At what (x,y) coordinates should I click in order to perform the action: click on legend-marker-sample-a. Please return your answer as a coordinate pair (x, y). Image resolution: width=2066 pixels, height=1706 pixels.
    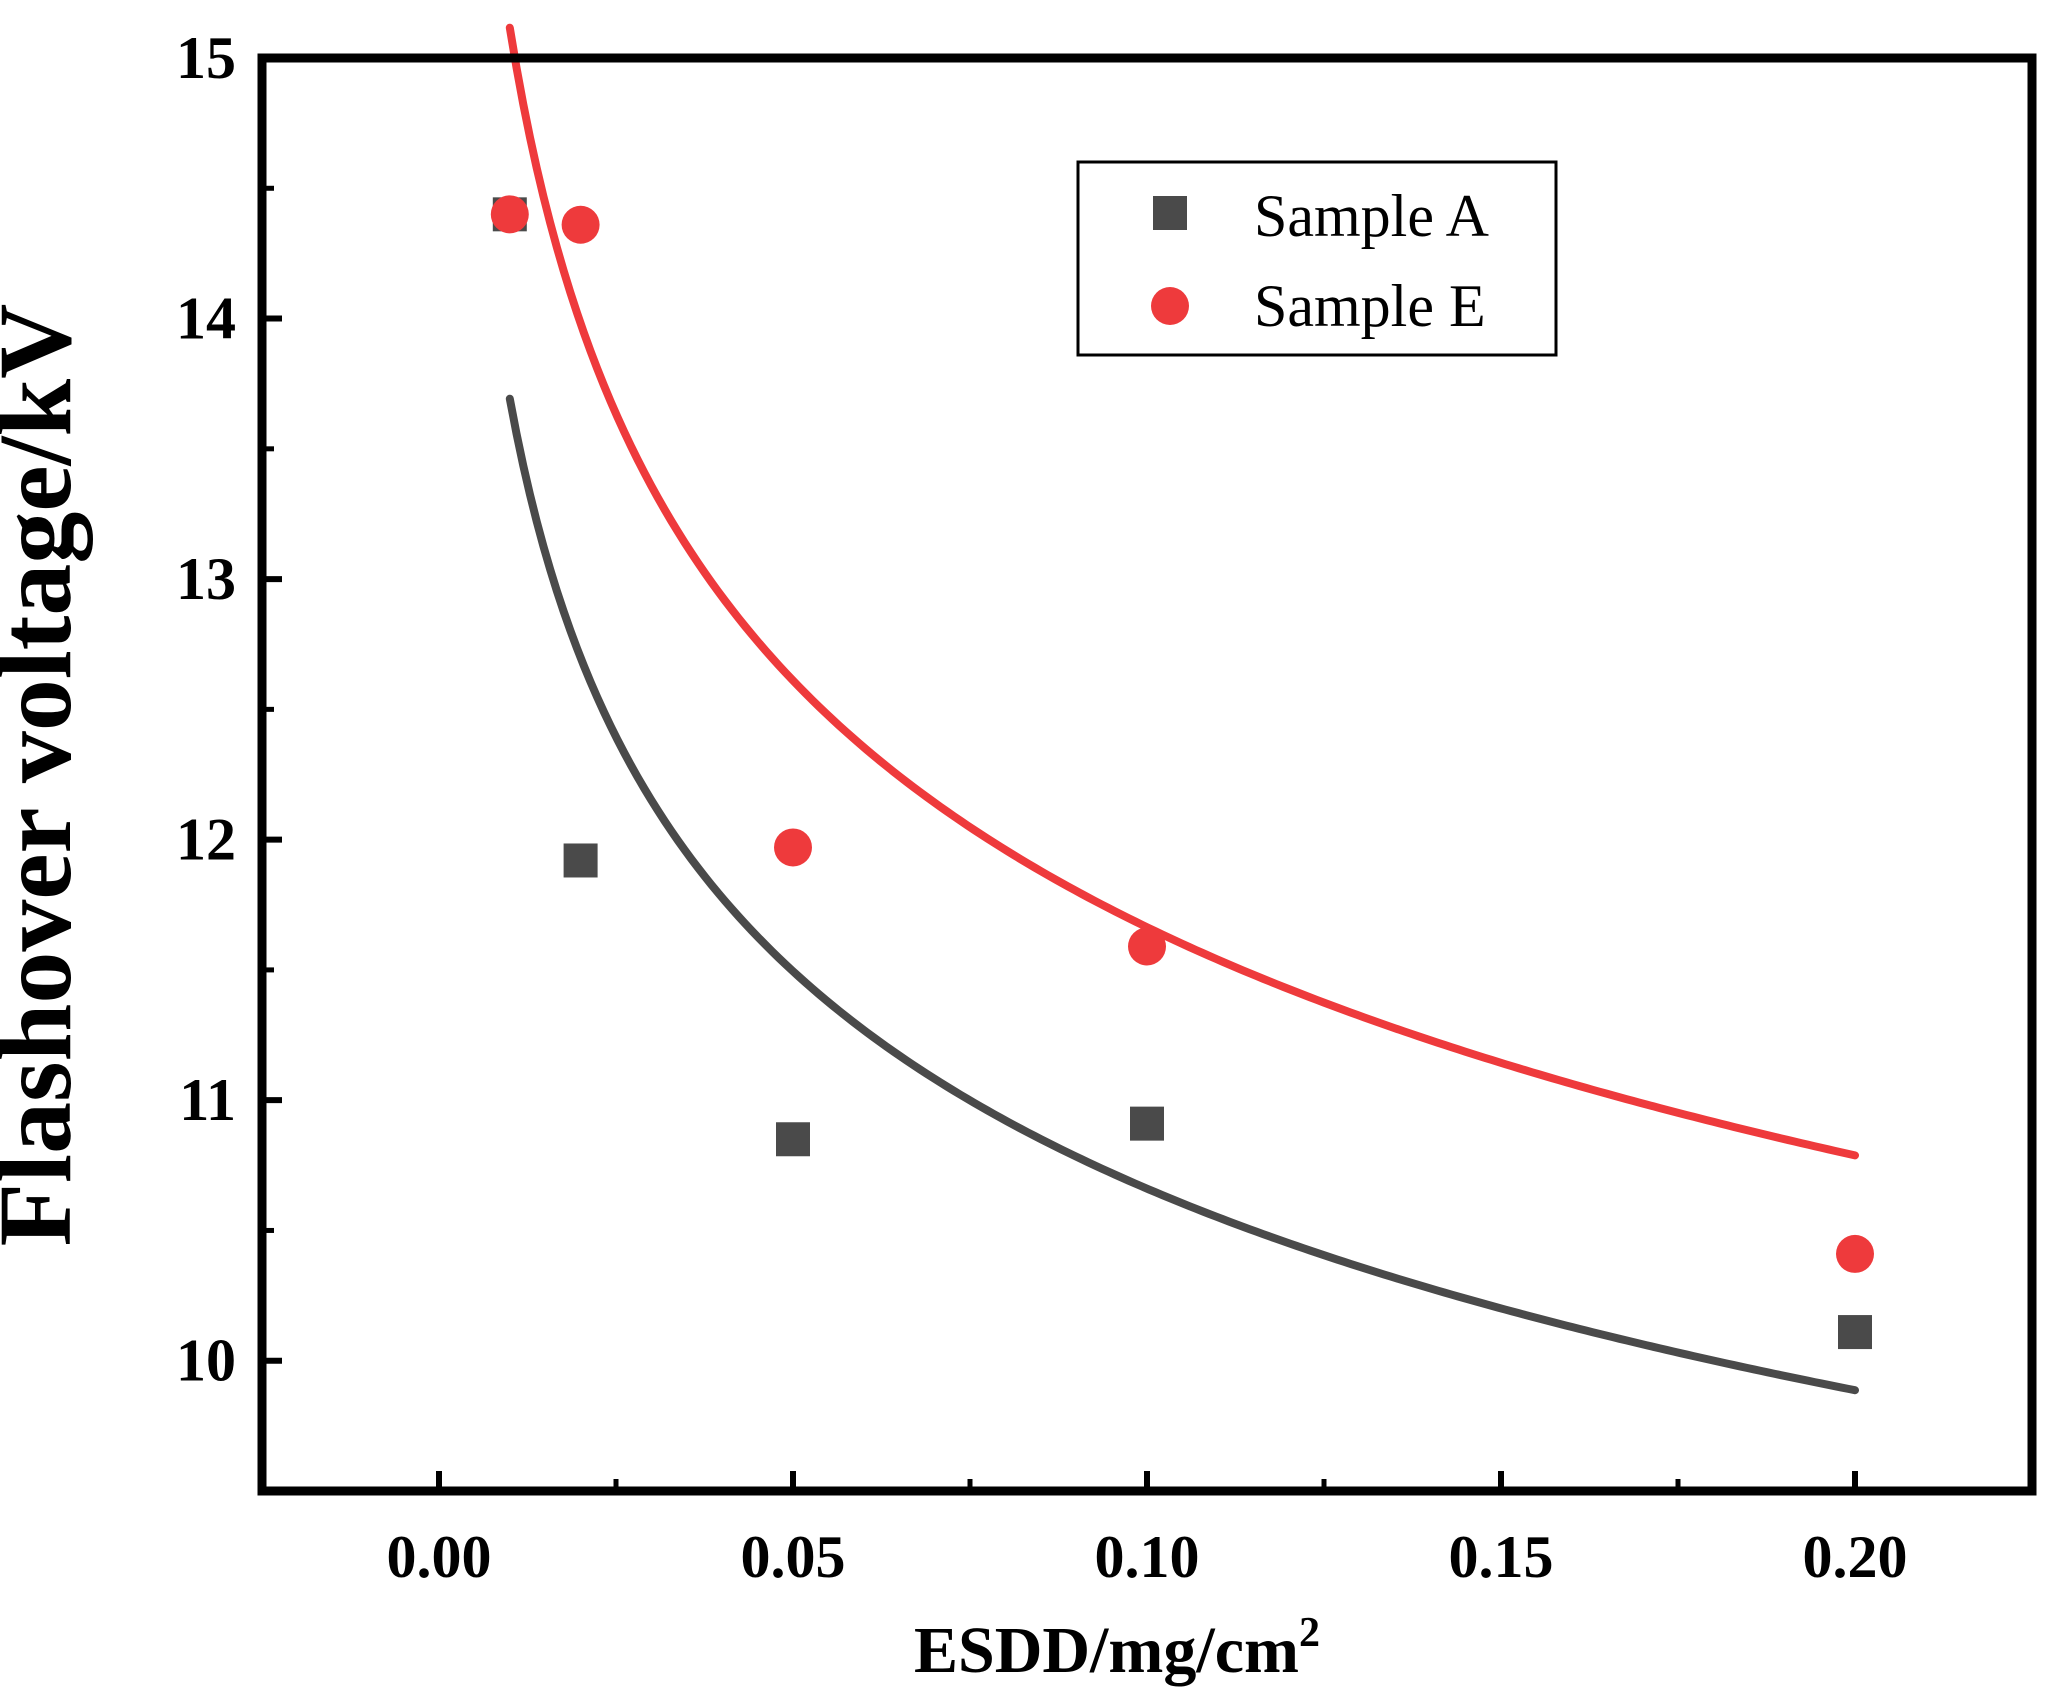
    Looking at the image, I should click on (1170, 213).